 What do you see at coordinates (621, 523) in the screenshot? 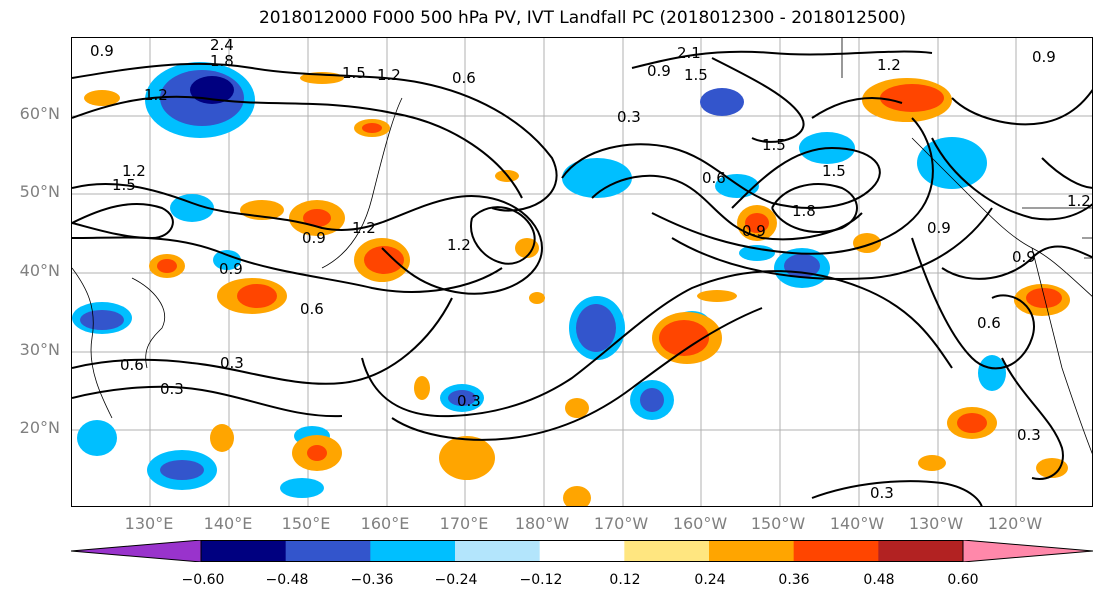
I see `lon-label-170w: 170°W` at bounding box center [621, 523].